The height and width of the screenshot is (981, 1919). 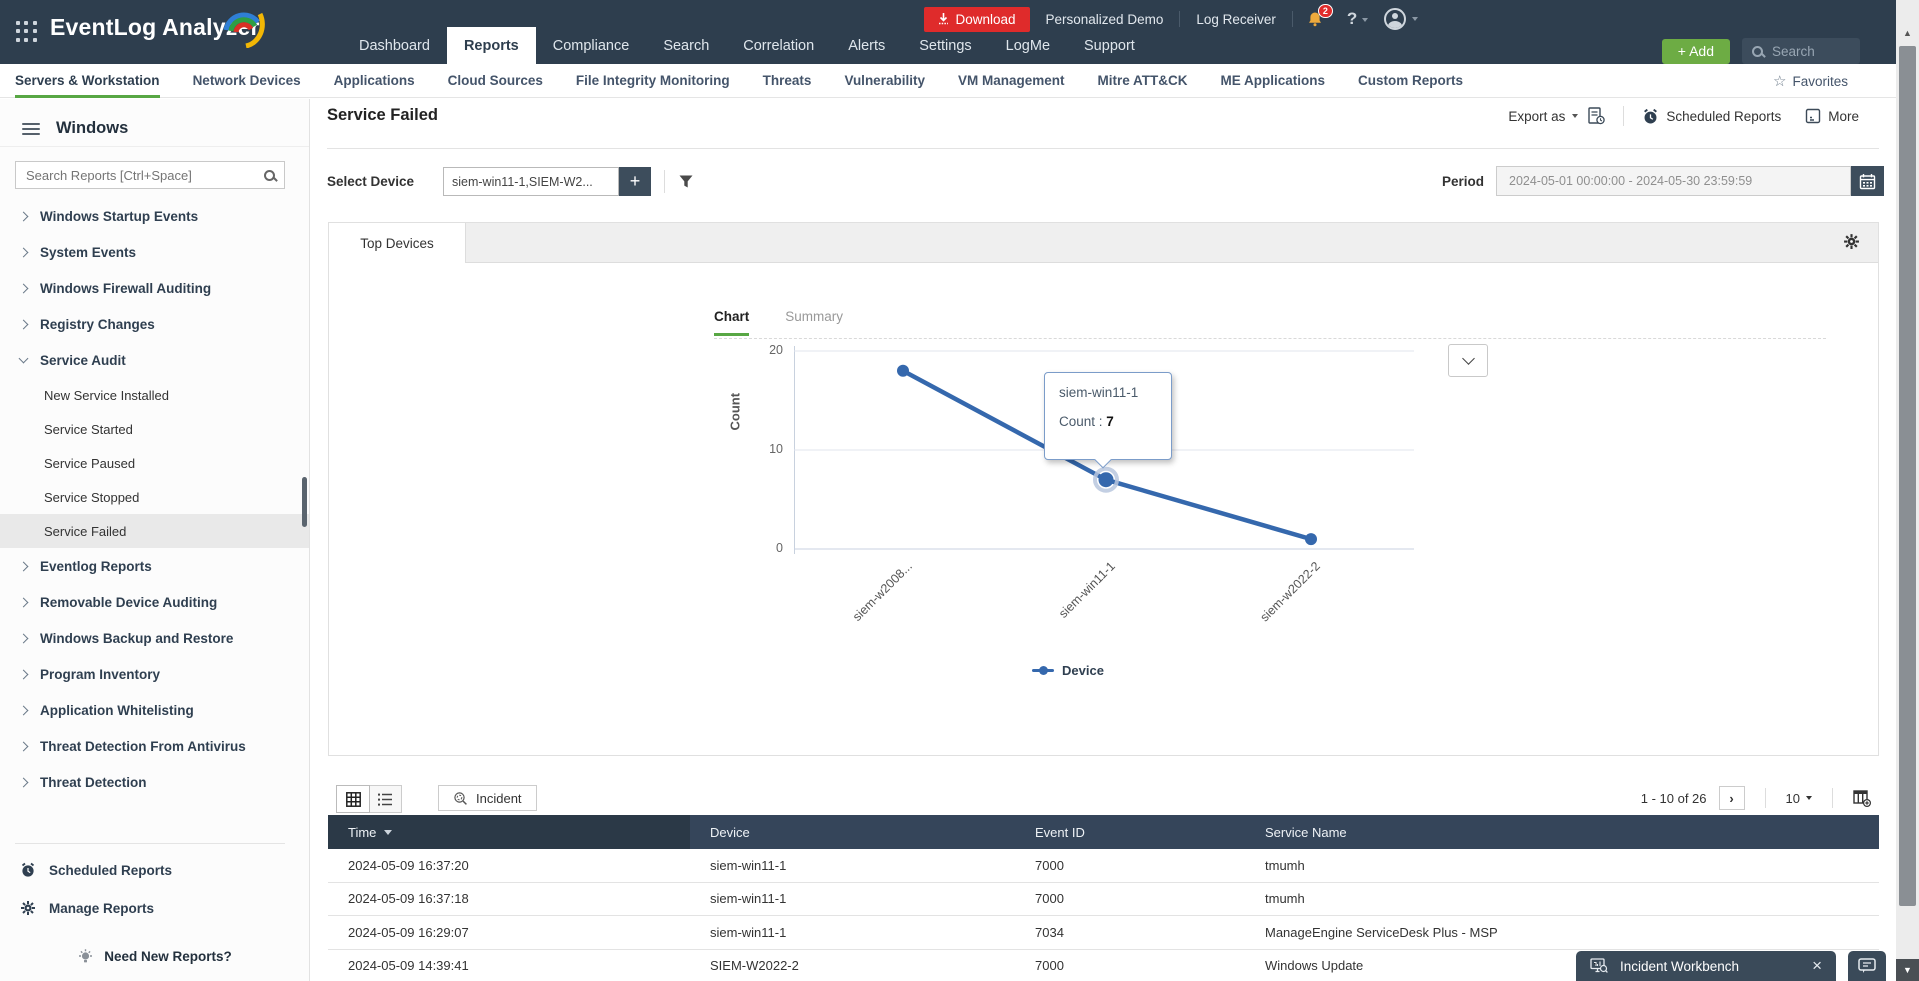 What do you see at coordinates (1801, 51) in the screenshot?
I see `global-search-box: Search` at bounding box center [1801, 51].